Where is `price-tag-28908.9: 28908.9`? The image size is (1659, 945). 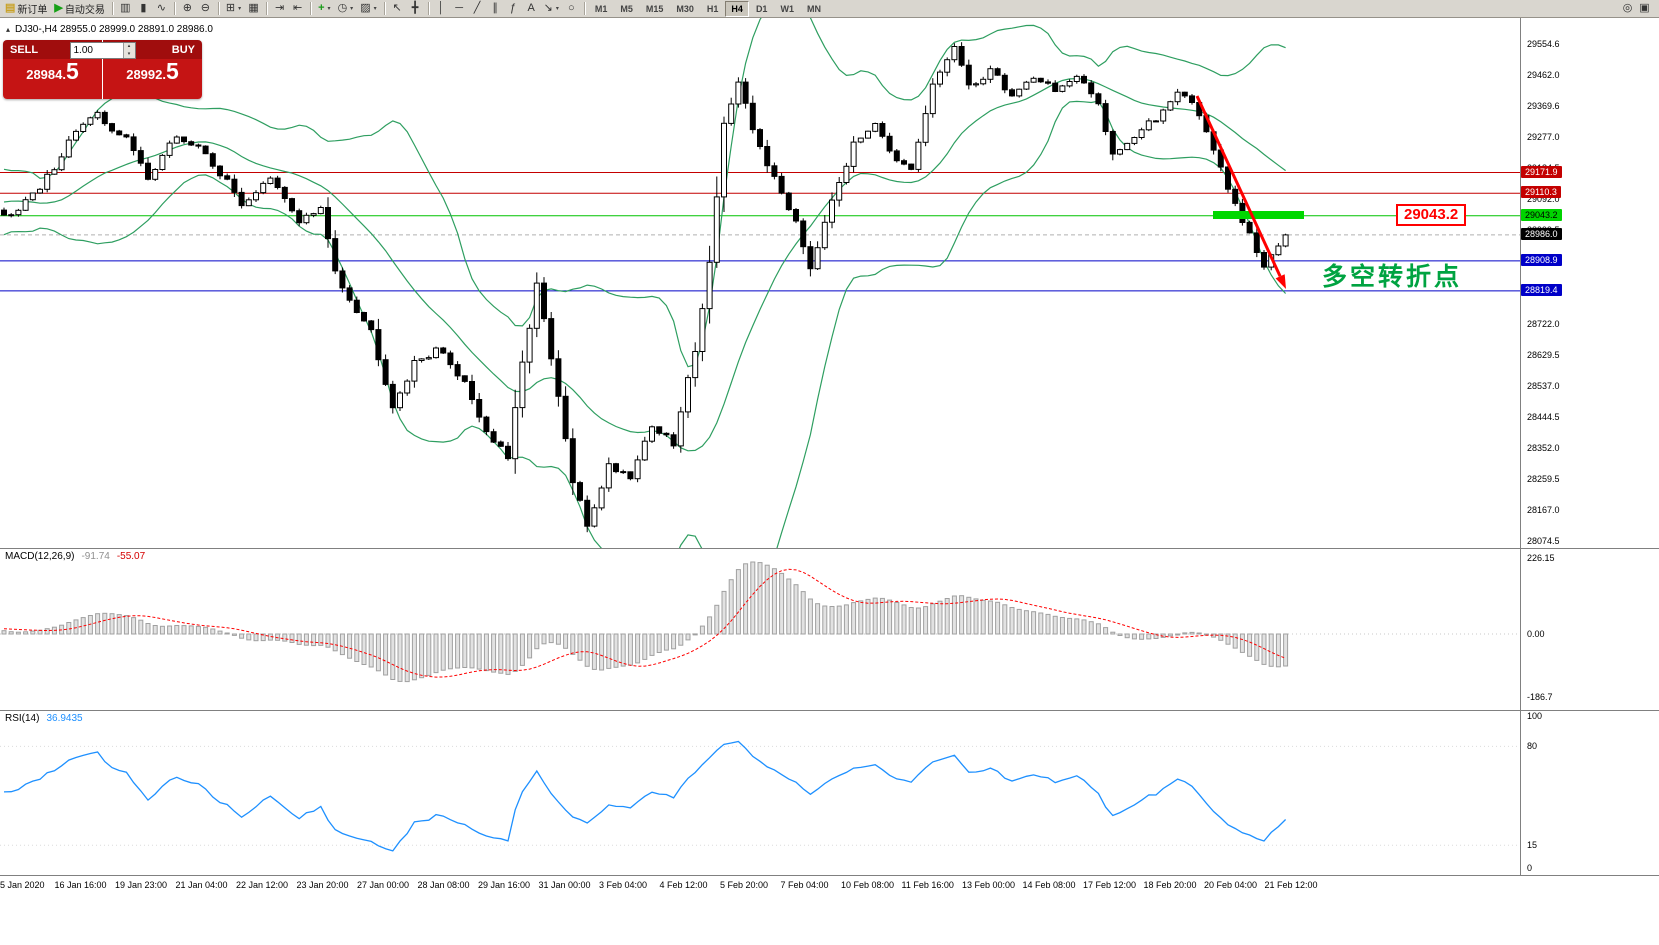
price-tag-28908.9: 28908.9 is located at coordinates (1541, 259).